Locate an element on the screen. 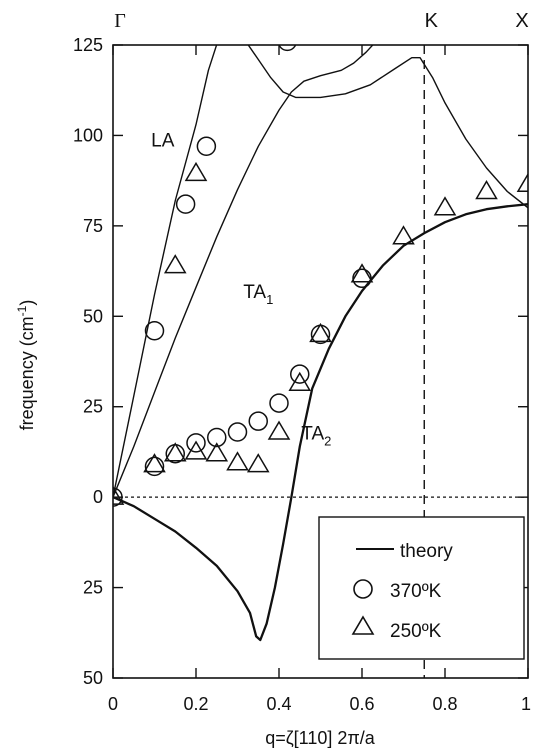 The width and height of the screenshot is (535, 751). x-tick-label: 0 is located at coordinates (113, 704).